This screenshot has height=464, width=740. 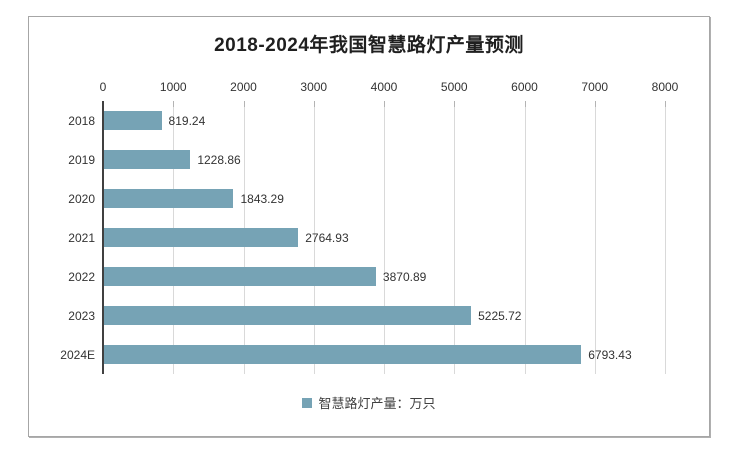 What do you see at coordinates (610, 354) in the screenshot?
I see `bar-value-label: 6793.43` at bounding box center [610, 354].